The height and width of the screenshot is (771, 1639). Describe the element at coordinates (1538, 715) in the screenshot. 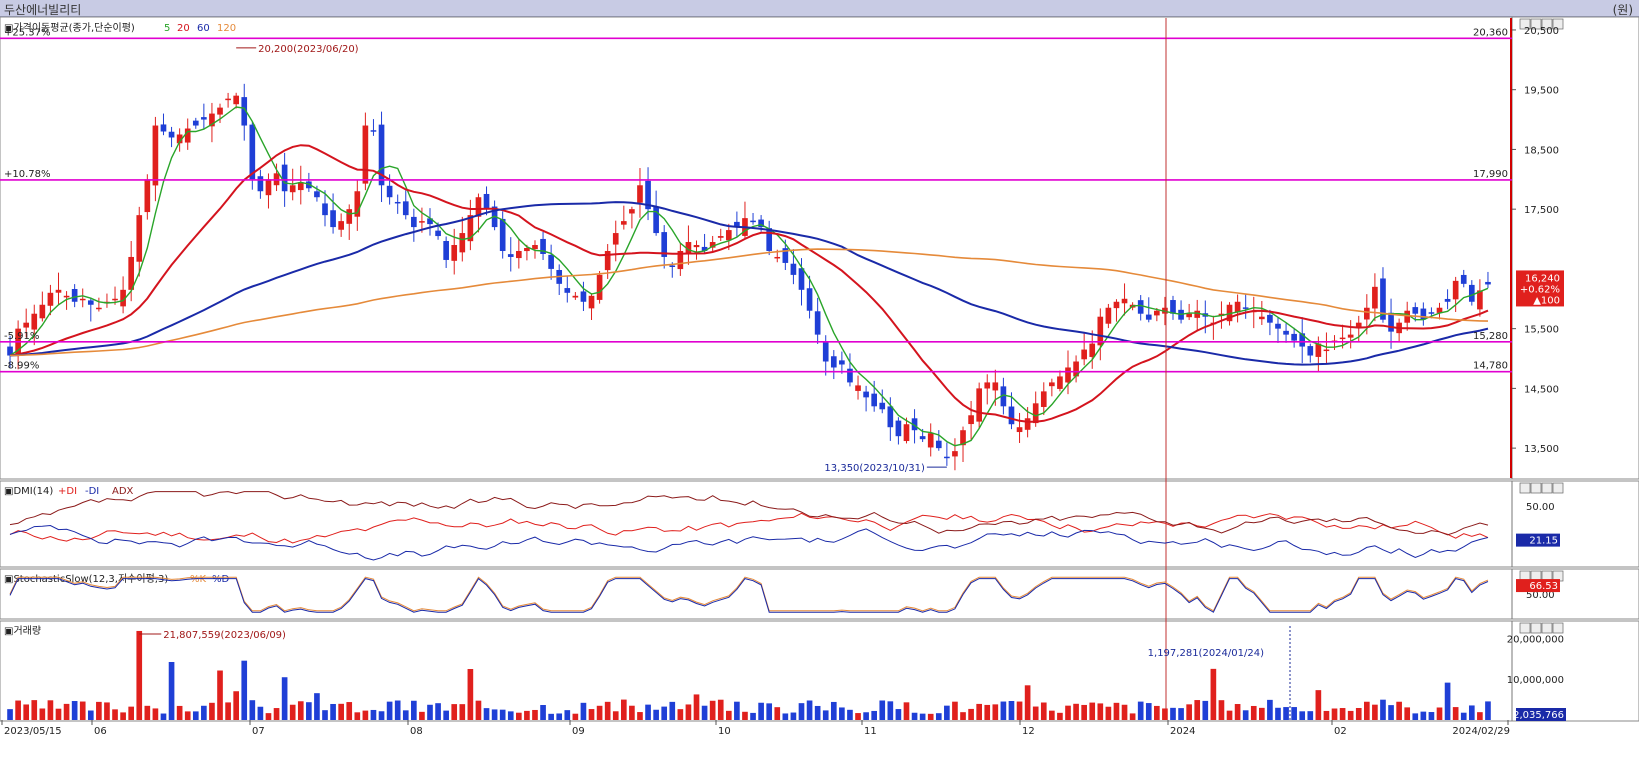

I see `volume-last-value: 2,035,766` at that location.